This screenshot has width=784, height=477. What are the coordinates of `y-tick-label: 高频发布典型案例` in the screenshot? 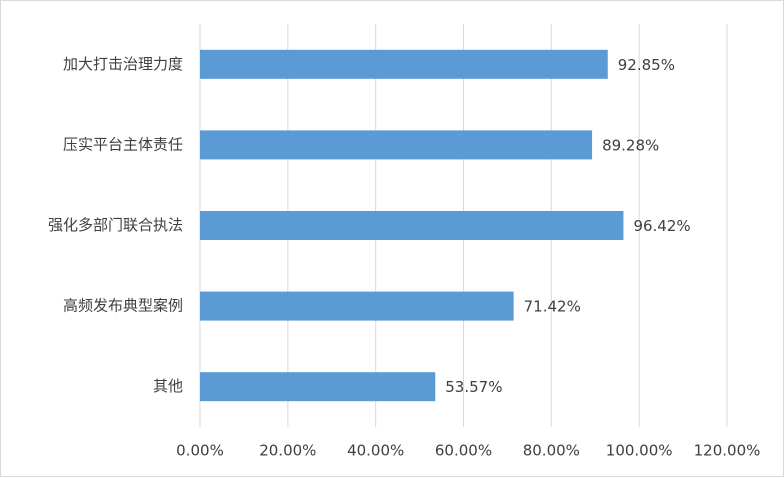 It's located at (123, 306).